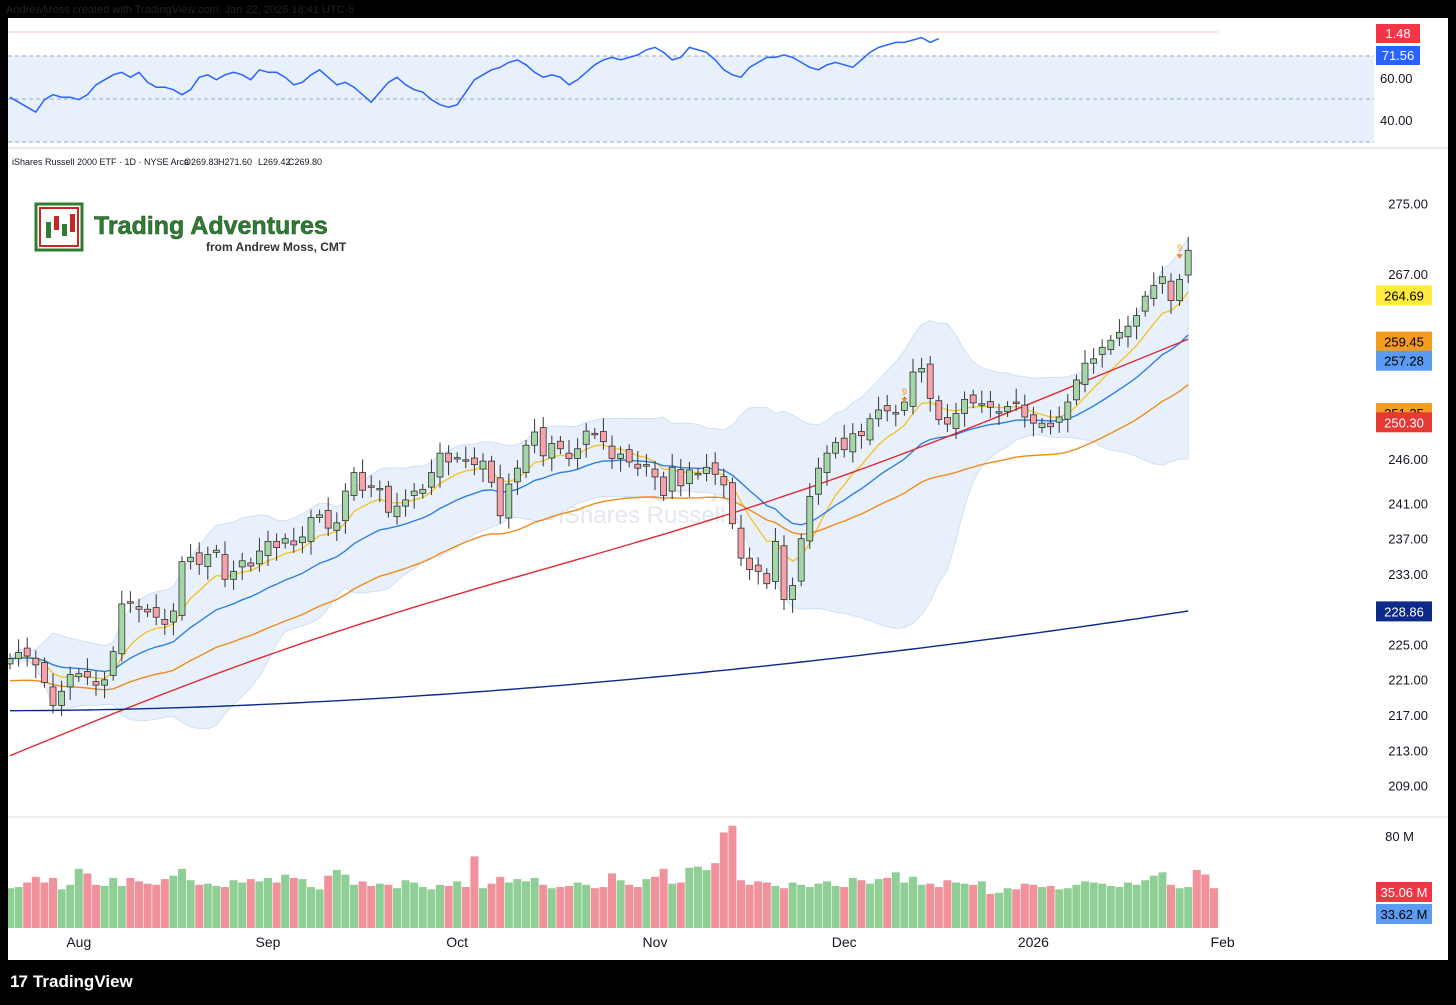 This screenshot has height=1005, width=1456. Describe the element at coordinates (457, 942) in the screenshot. I see `time-tick-label: Oct` at that location.